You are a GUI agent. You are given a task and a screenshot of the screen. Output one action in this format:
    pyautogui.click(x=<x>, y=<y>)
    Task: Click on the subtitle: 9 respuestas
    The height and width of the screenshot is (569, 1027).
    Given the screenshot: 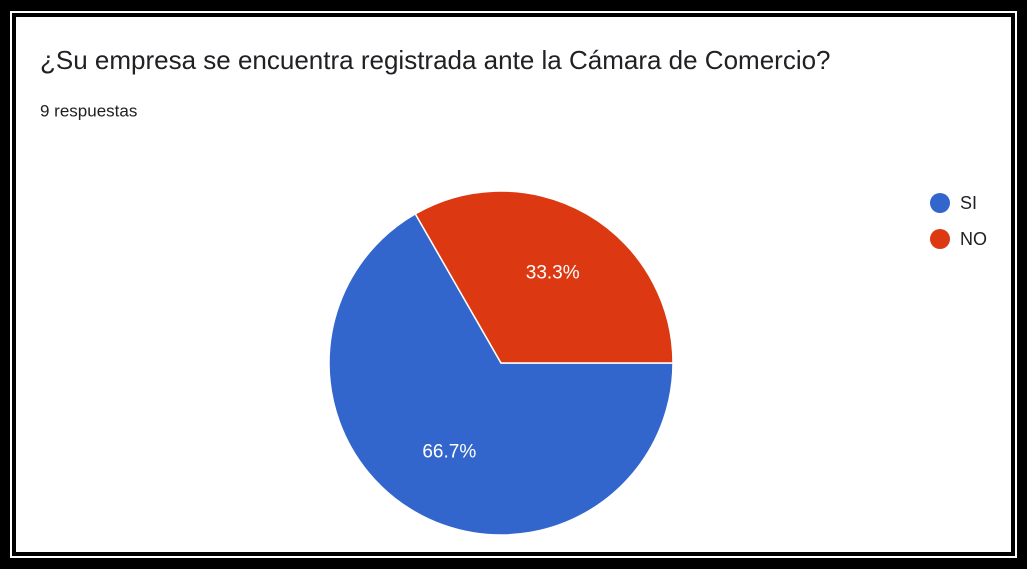 What is the action you would take?
    pyautogui.click(x=88, y=110)
    